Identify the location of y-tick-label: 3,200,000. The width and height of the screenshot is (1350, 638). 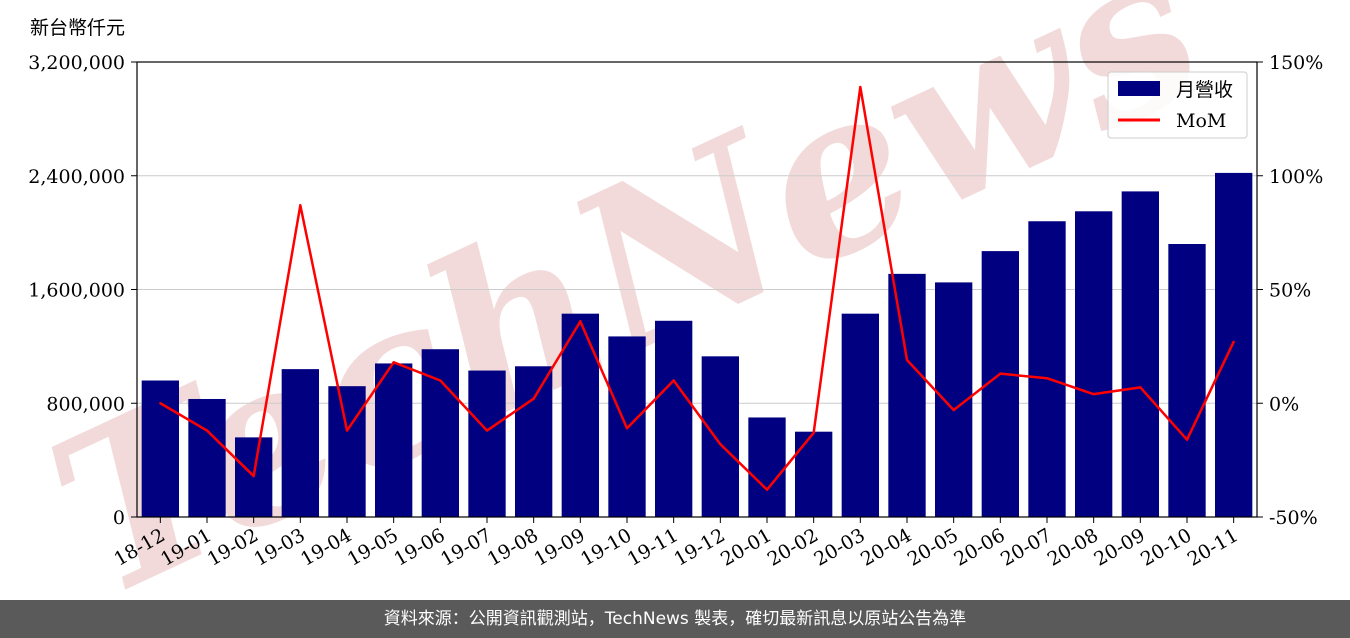
(76, 63).